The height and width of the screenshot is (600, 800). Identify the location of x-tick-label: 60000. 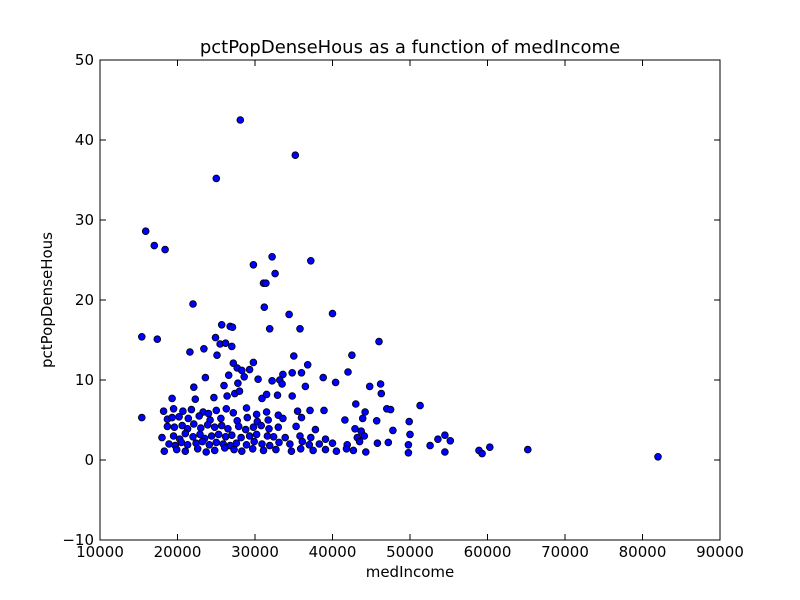
(488, 552).